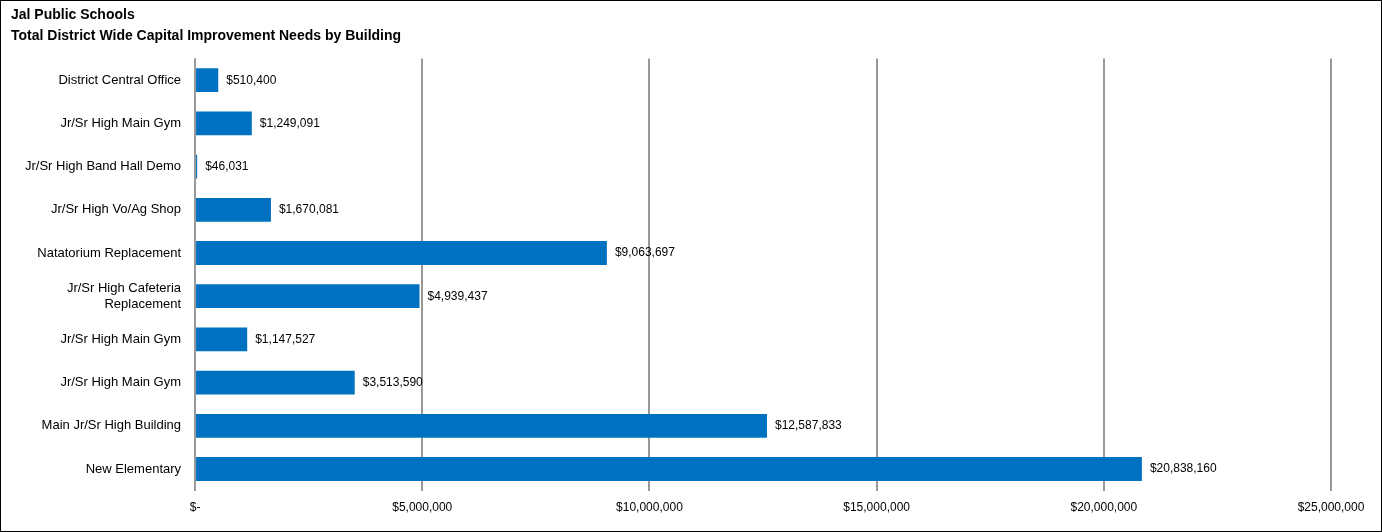 This screenshot has width=1382, height=532. What do you see at coordinates (116, 209) in the screenshot?
I see `y-tick-label: Jr/Sr High Vo/Ag Shop` at bounding box center [116, 209].